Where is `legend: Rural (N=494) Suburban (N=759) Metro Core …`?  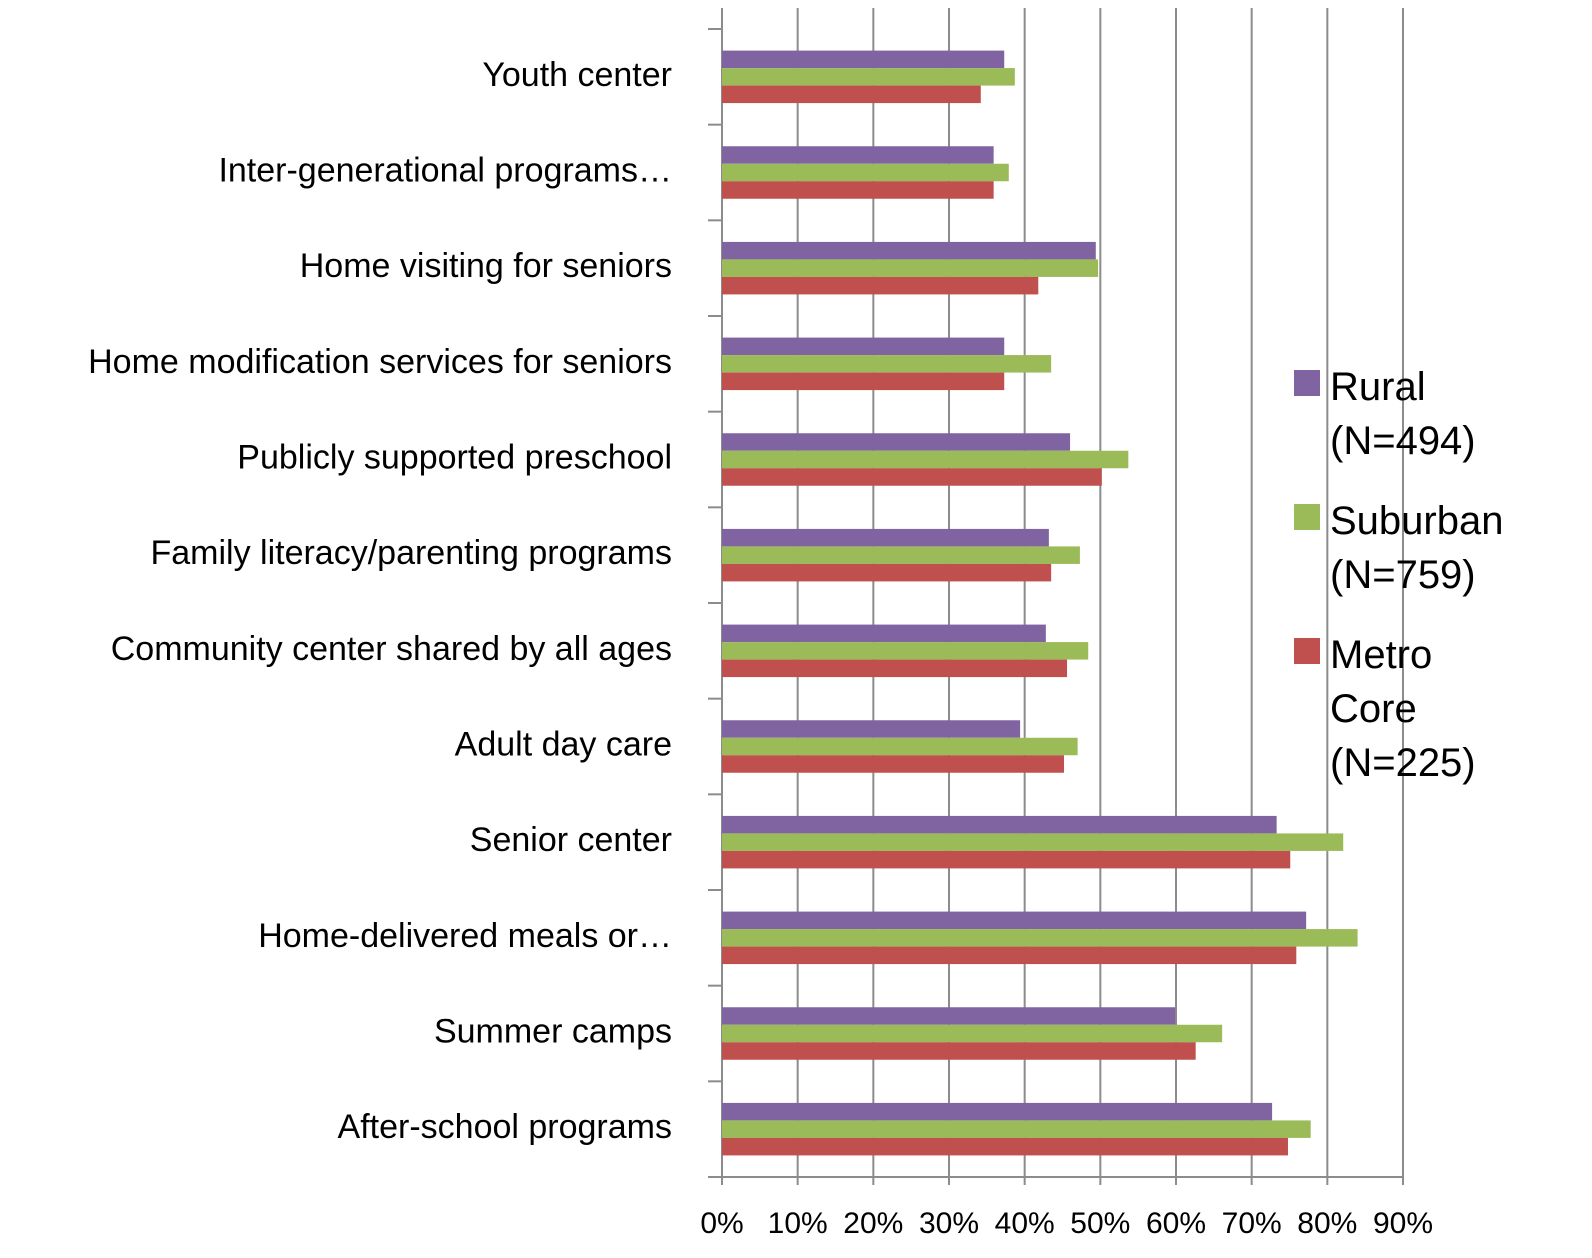 legend: Rural (N=494) Suburban (N=759) Metro Core … is located at coordinates (1412, 588).